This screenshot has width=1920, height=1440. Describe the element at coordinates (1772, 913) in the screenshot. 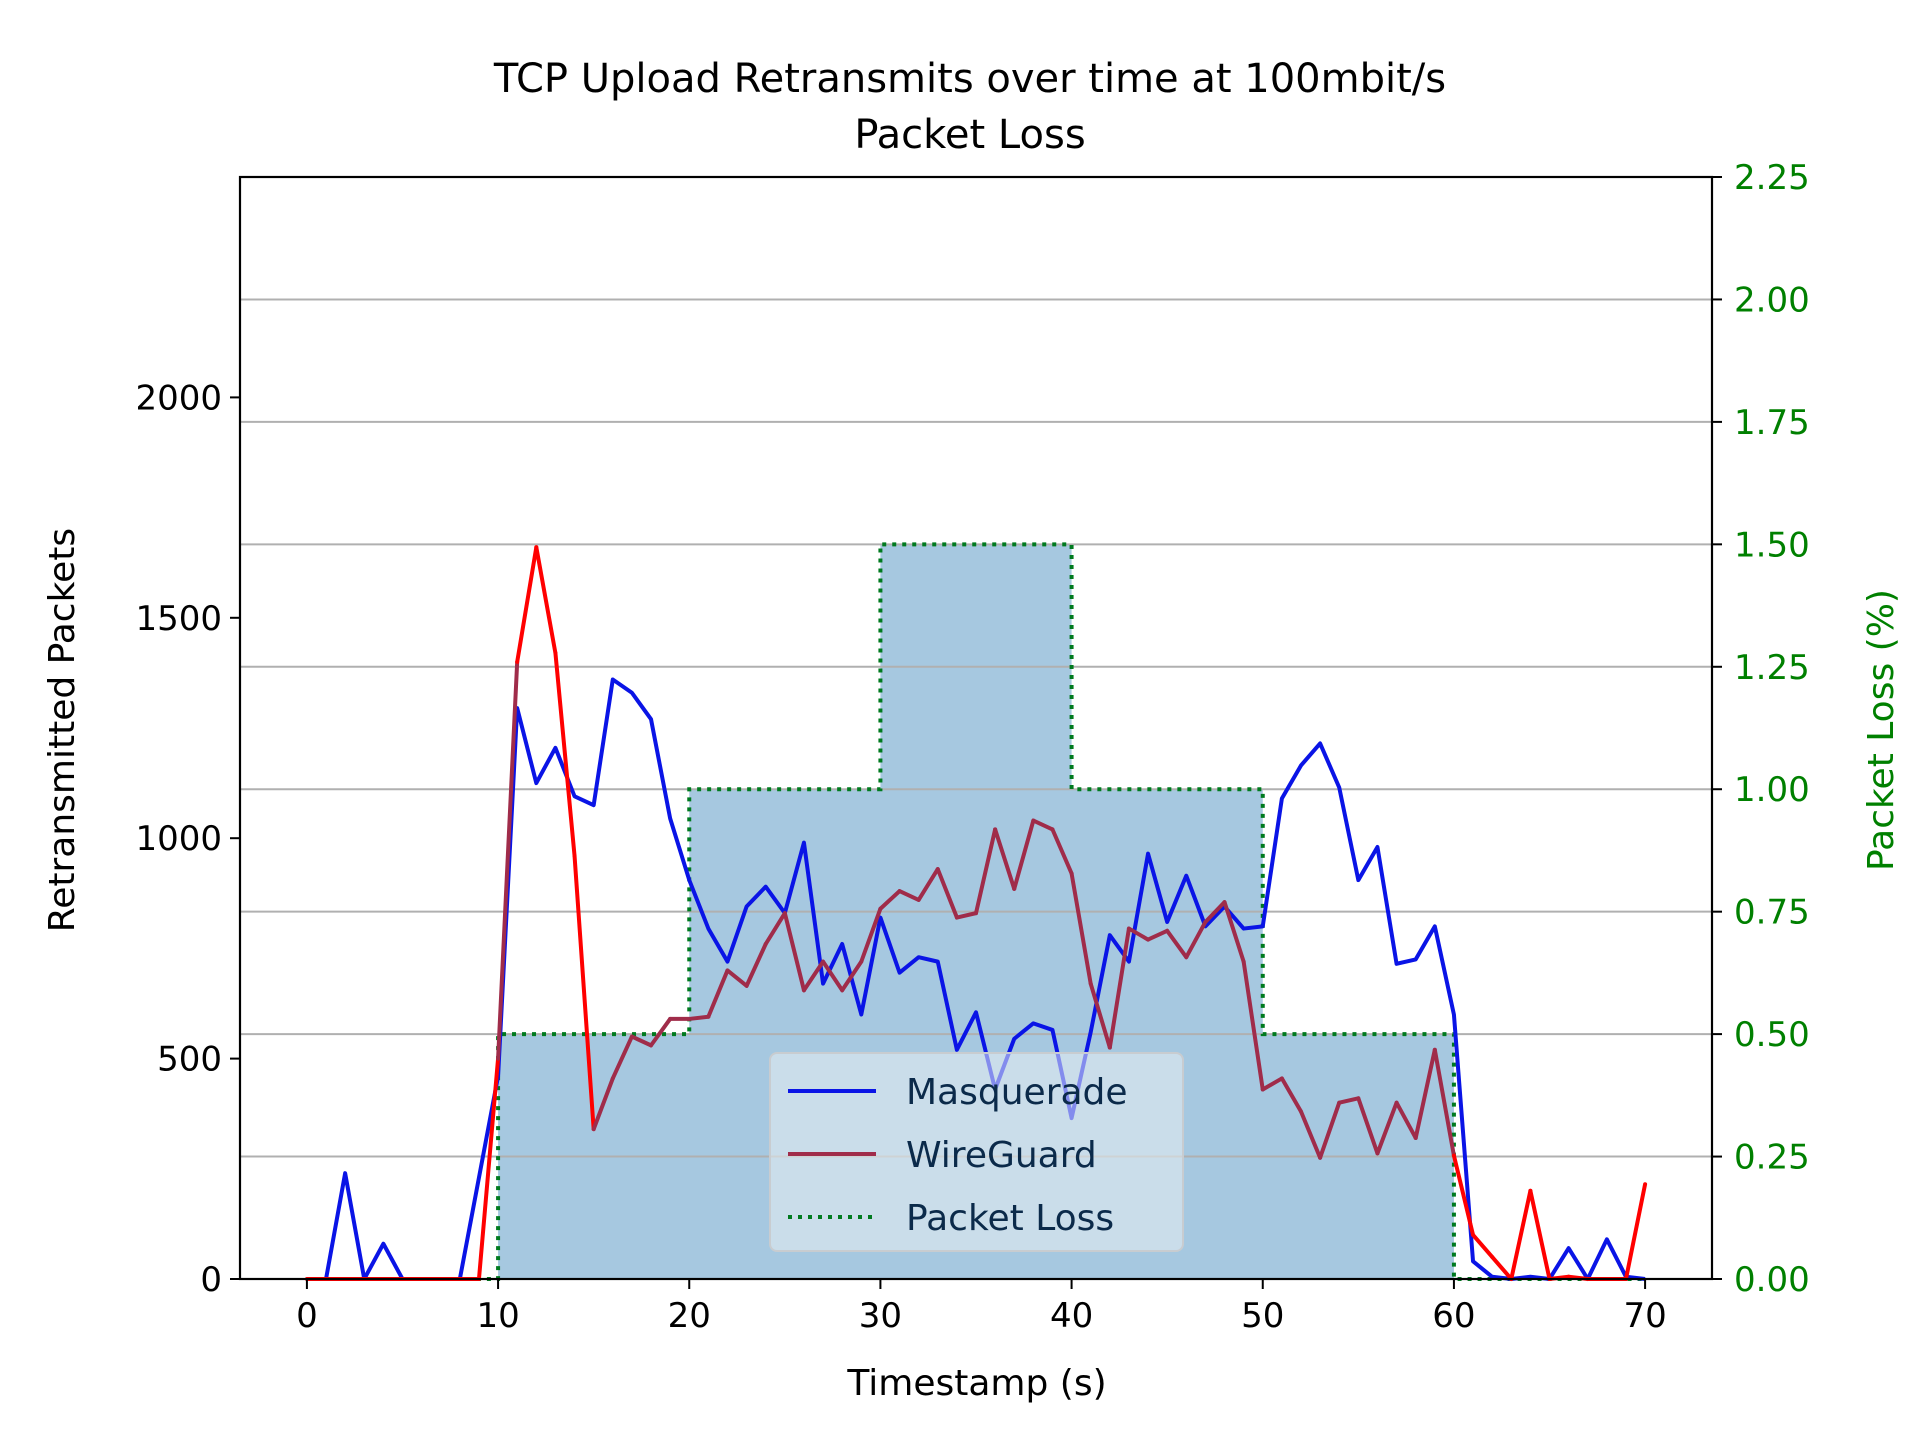

I see `y2-tick-label: 0.75` at that location.